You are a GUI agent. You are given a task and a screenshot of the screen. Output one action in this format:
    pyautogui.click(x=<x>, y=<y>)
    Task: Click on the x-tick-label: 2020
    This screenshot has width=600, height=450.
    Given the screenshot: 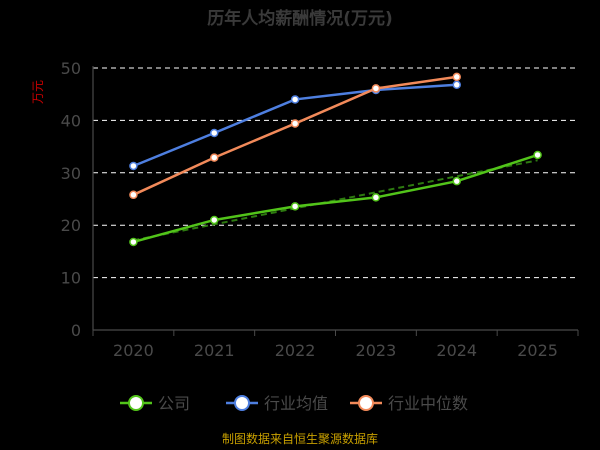 What is the action you would take?
    pyautogui.click(x=133, y=350)
    